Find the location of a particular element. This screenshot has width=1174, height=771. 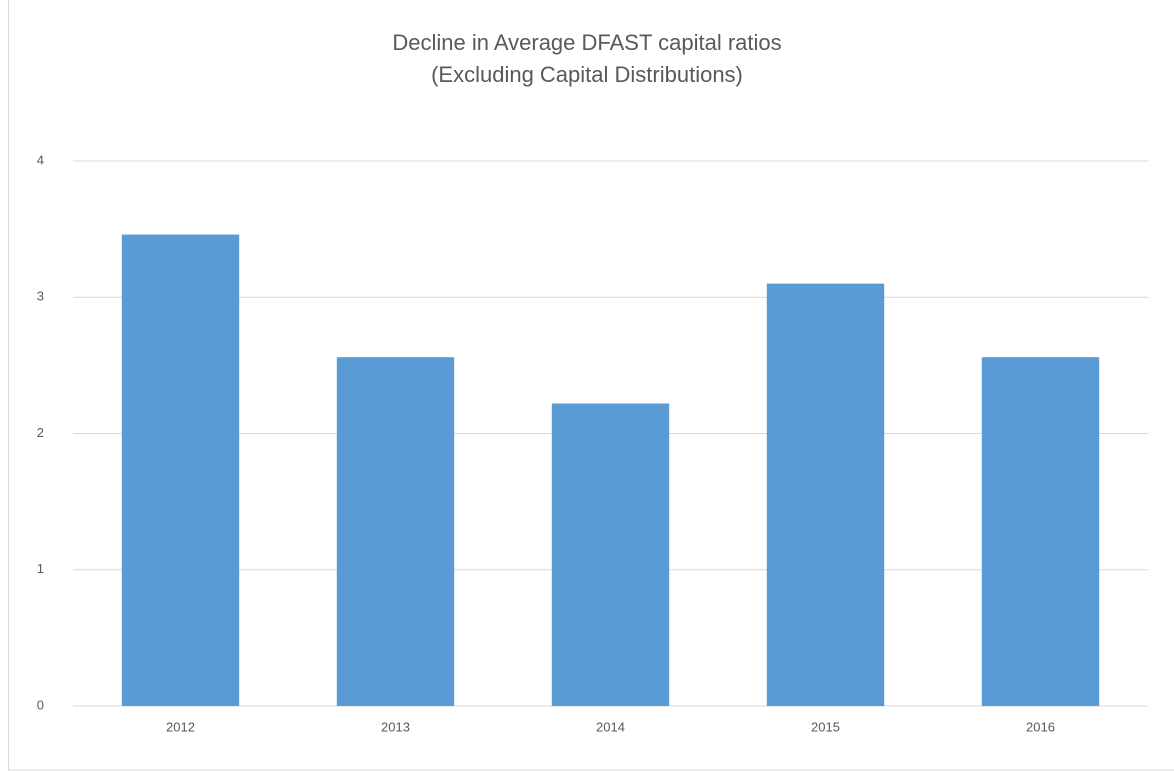

y-tick-label: 0 is located at coordinates (40, 704).